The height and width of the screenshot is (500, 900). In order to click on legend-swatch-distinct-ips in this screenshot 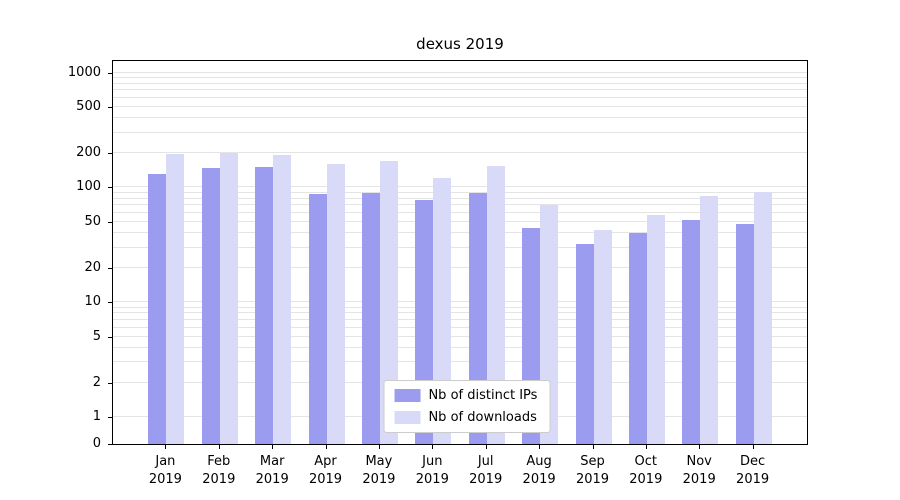, I will do `click(407, 395)`.